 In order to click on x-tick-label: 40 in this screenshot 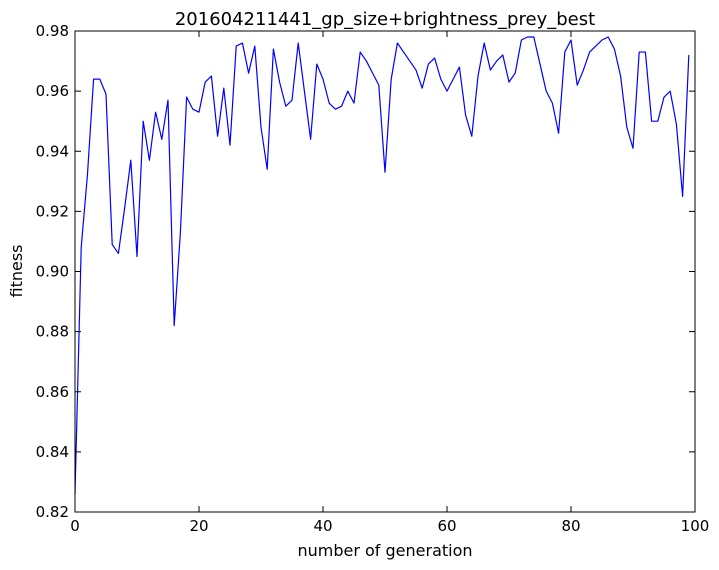, I will do `click(322, 526)`.